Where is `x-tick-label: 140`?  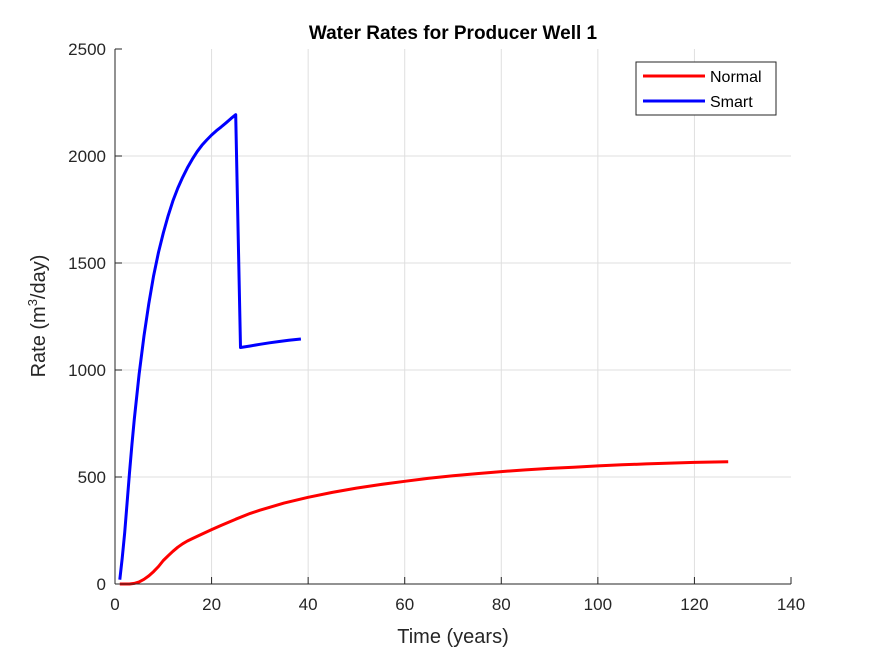
x-tick-label: 140 is located at coordinates (791, 604).